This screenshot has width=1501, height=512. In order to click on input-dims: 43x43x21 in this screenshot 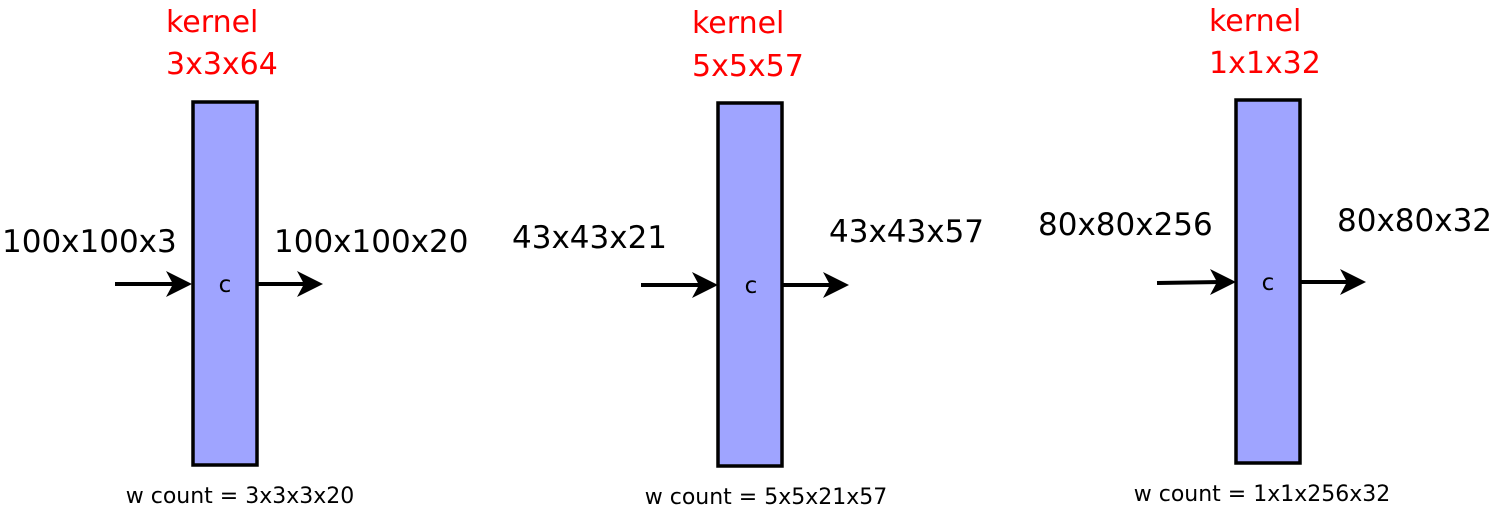, I will do `click(589, 238)`.